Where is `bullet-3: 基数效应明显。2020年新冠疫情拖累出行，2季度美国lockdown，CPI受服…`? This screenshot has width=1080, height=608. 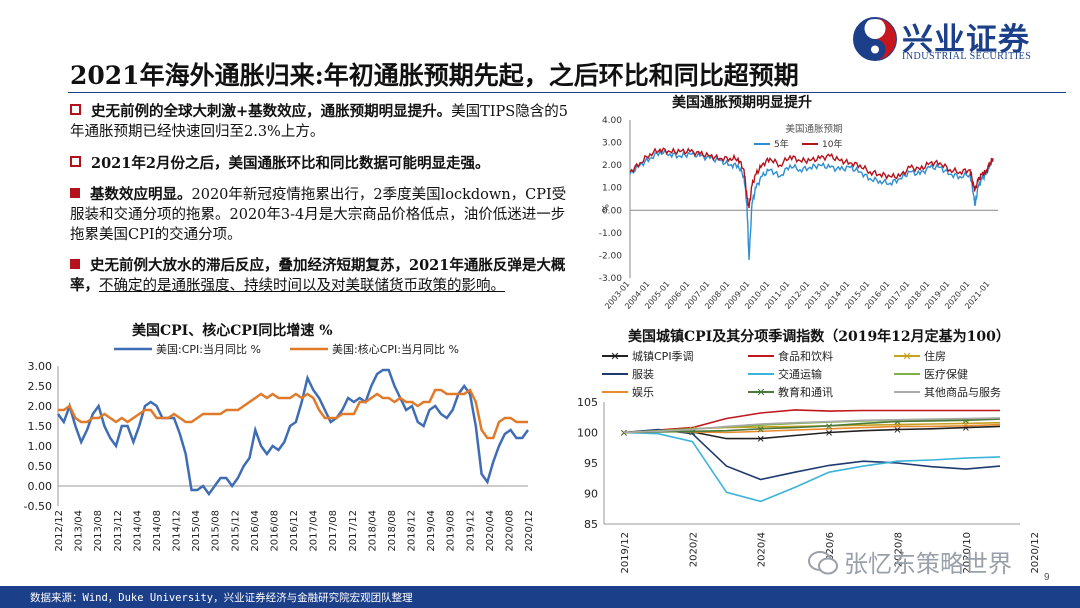 bullet-3: 基数效应明显。2020年新冠疫情拖累出行，2季度美国lockdown，CPI受服… is located at coordinates (324, 215).